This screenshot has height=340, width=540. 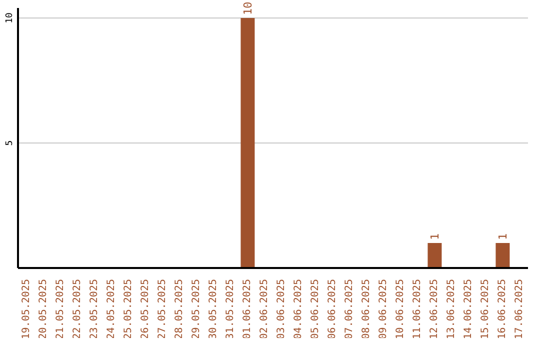 What do you see at coordinates (451, 309) in the screenshot?
I see `x-tick-label: 13.06.2025` at bounding box center [451, 309].